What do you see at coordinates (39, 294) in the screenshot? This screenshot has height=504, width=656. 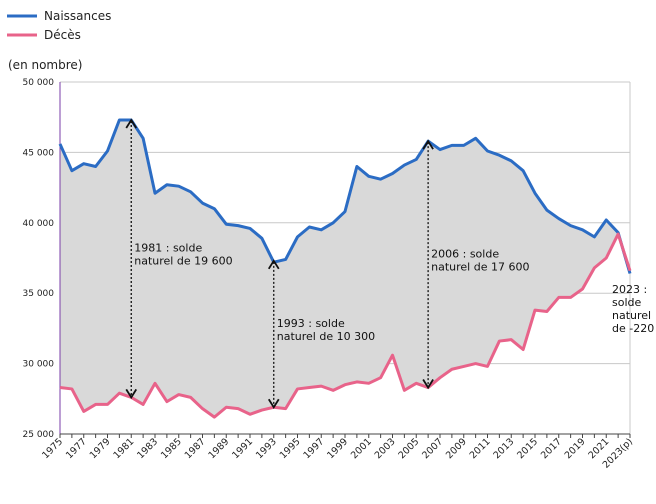 I see `y-tick-label: 35 000` at bounding box center [39, 294].